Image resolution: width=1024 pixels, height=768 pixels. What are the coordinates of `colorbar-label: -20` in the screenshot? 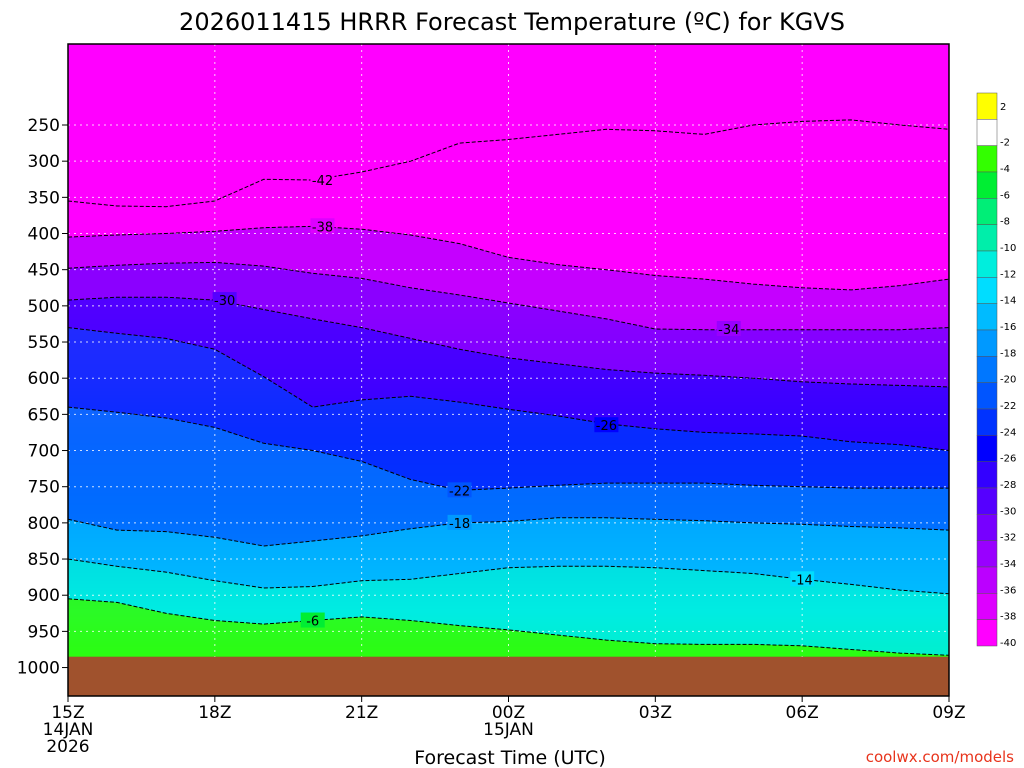 It's located at (1008, 380).